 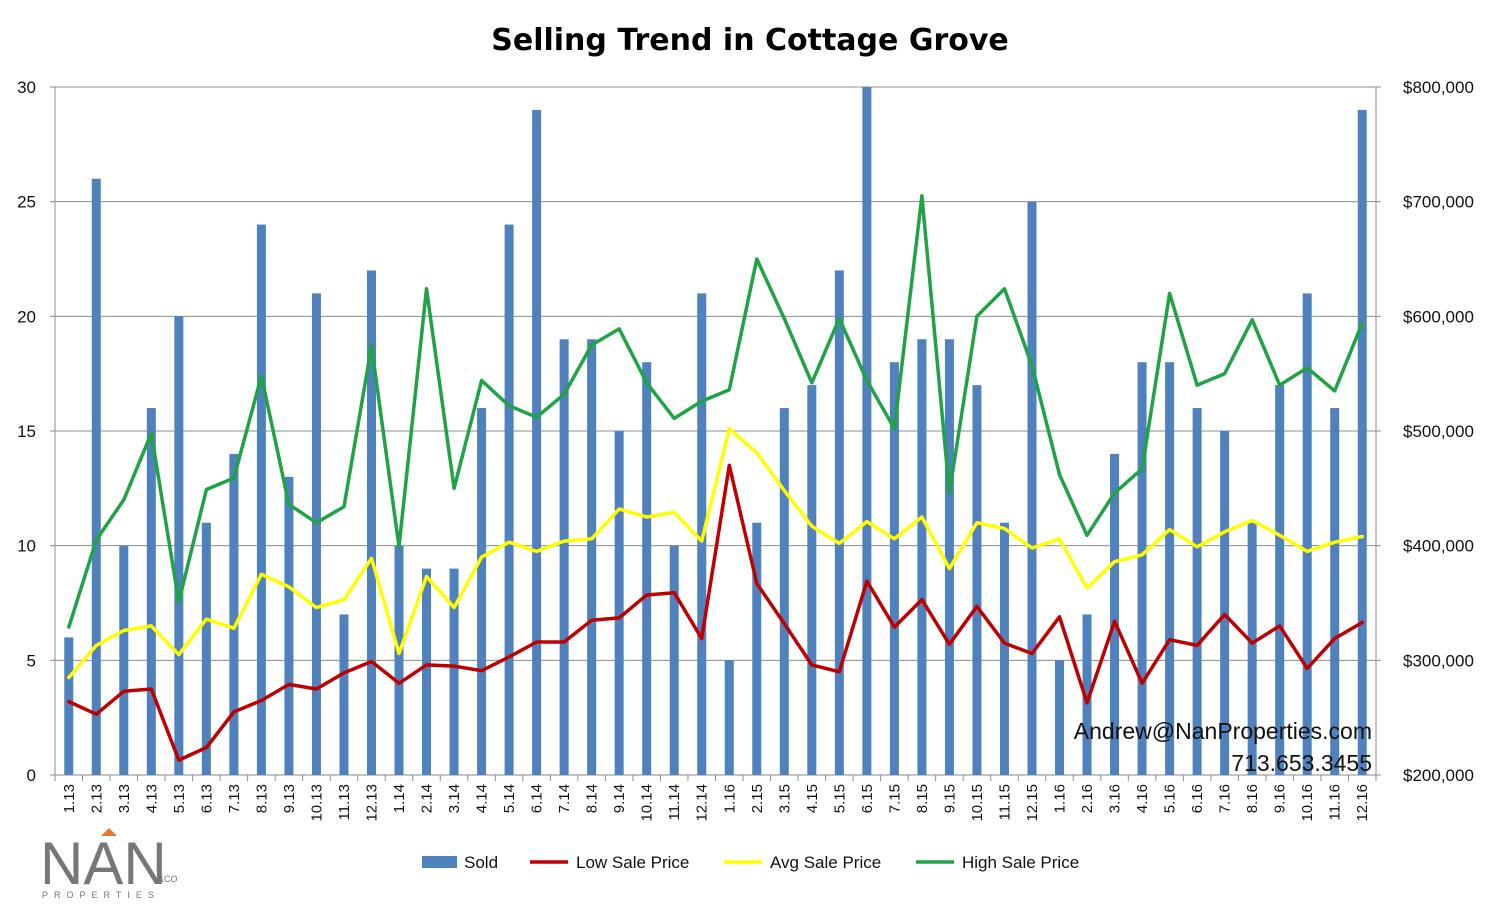 What do you see at coordinates (839, 798) in the screenshot?
I see `x-tick-label: 5.15` at bounding box center [839, 798].